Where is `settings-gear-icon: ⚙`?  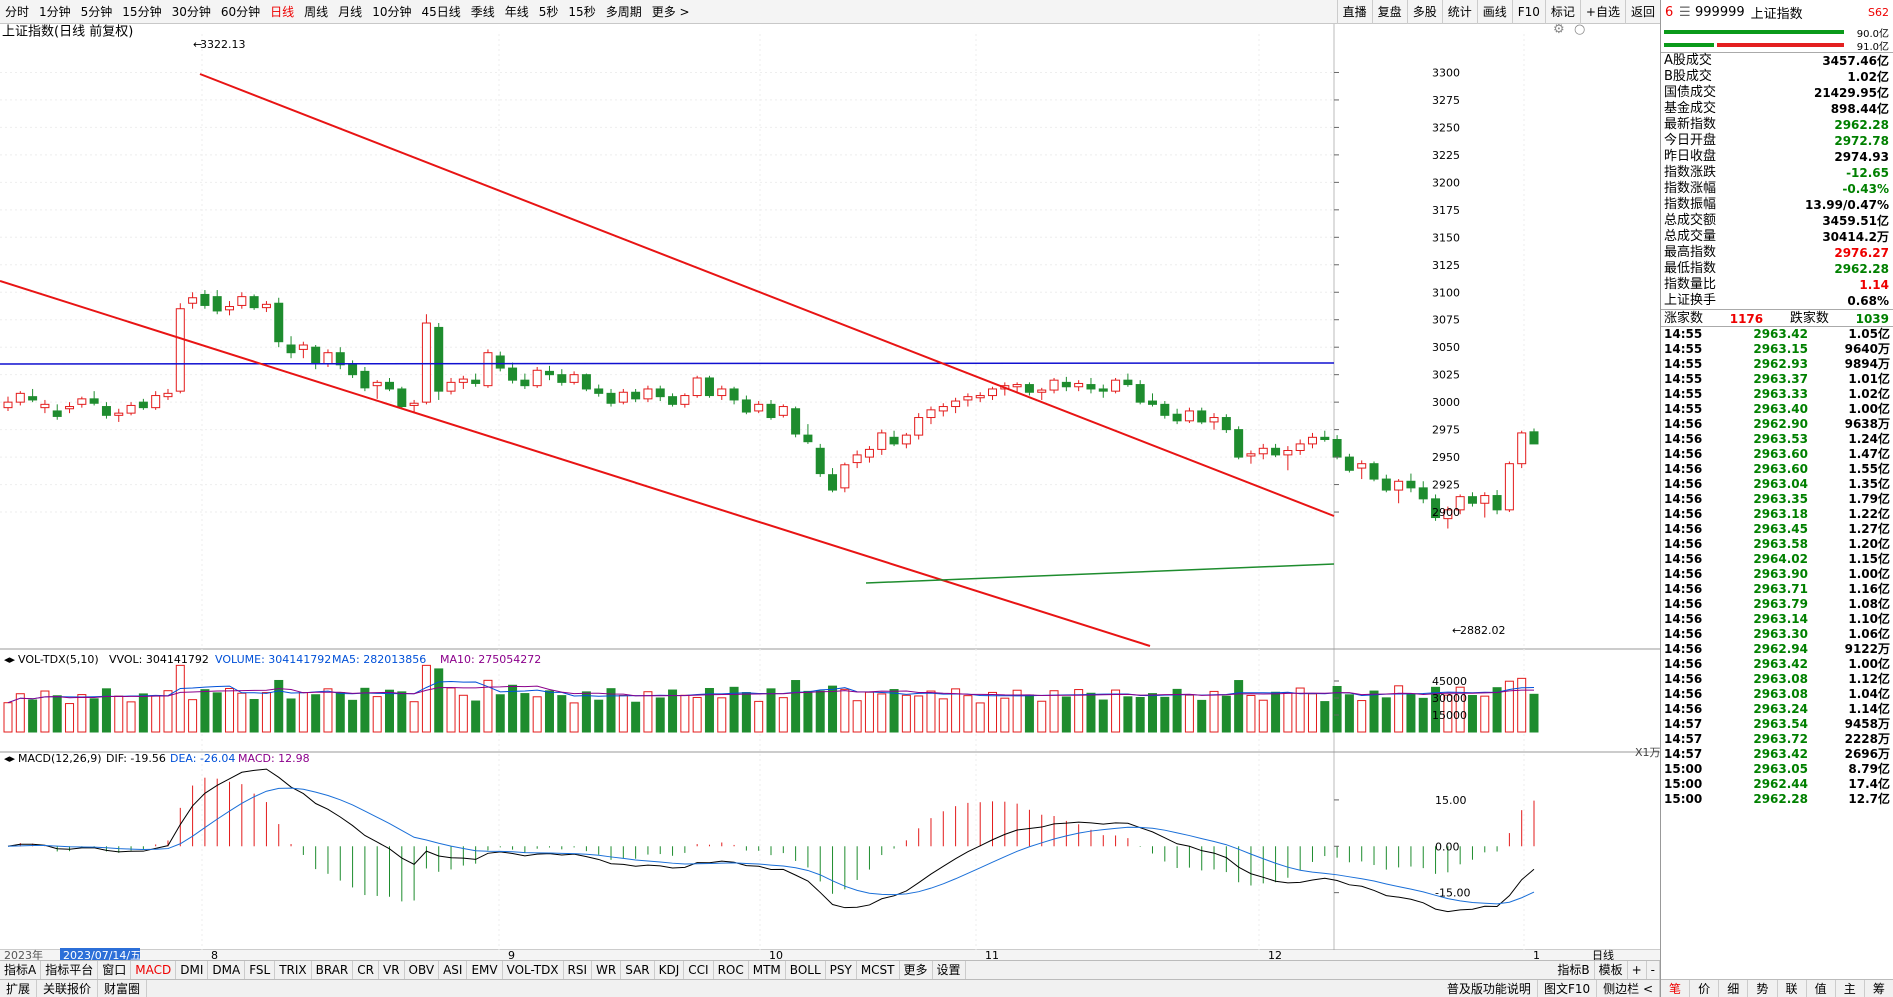
settings-gear-icon: ⚙ is located at coordinates (1559, 30).